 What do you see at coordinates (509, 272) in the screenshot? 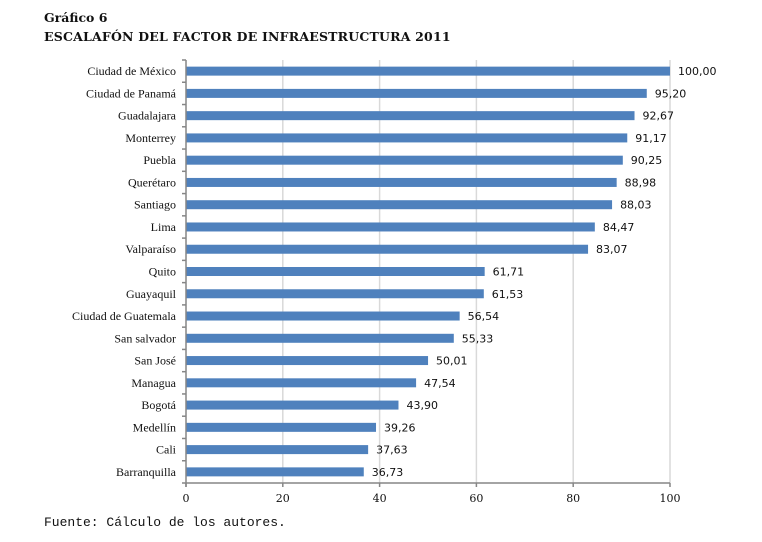
I see `data-label: 61,71` at bounding box center [509, 272].